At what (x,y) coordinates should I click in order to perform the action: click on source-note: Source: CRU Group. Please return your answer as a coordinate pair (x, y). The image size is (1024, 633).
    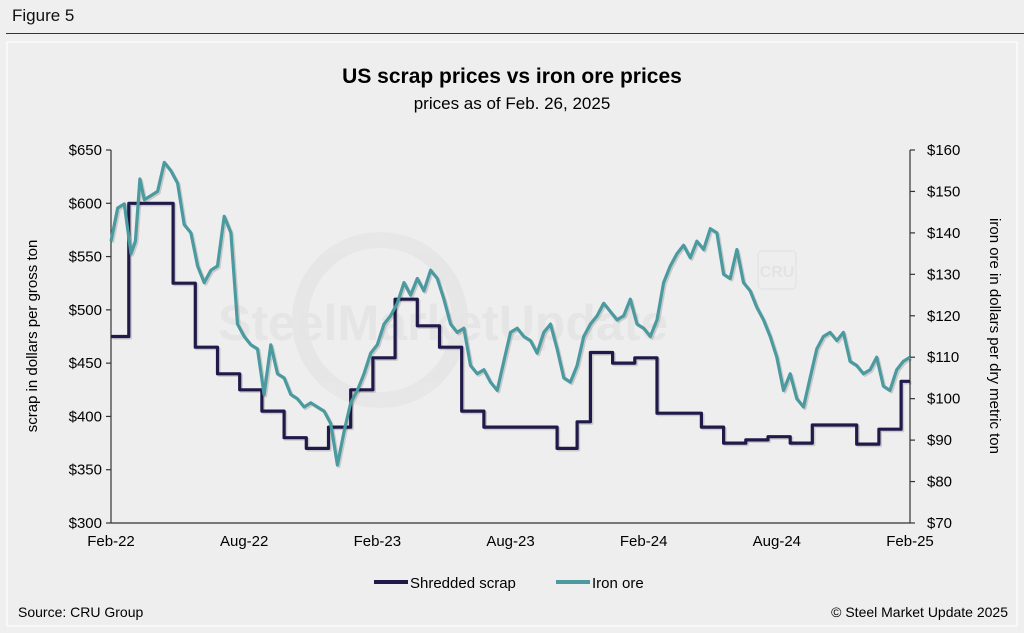
    Looking at the image, I should click on (80, 612).